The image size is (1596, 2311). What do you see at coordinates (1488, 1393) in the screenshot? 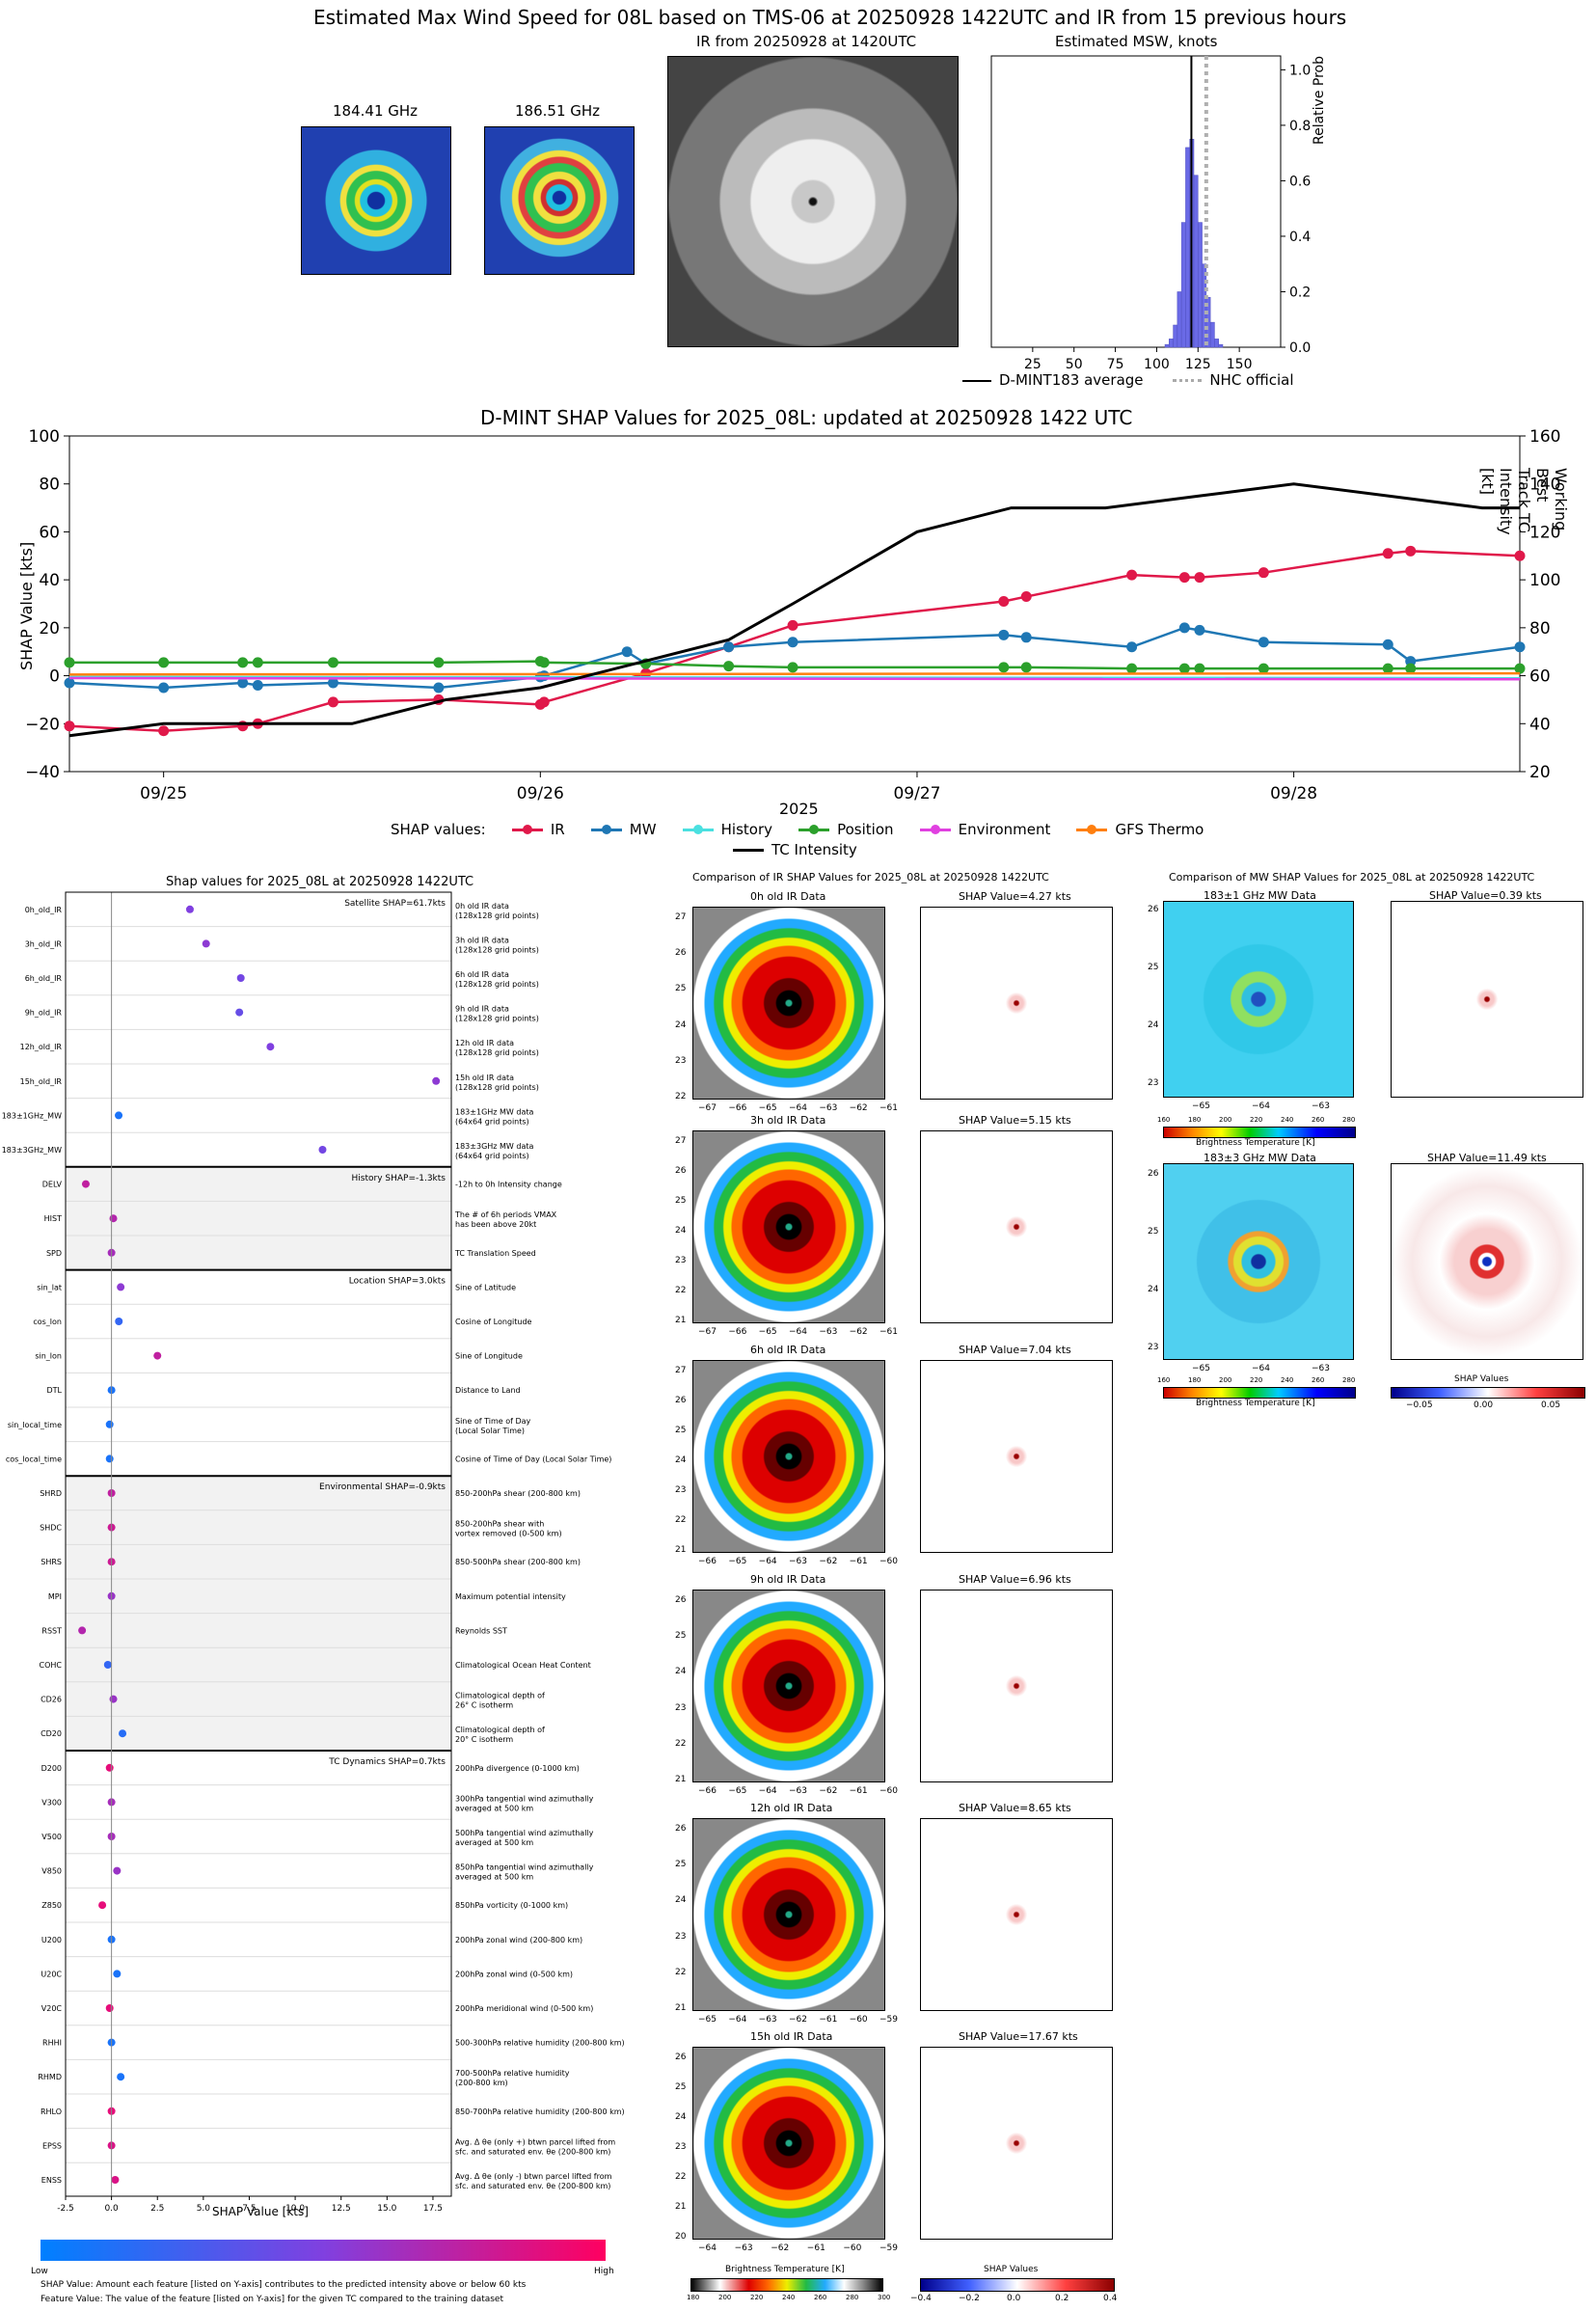
I see `mw-shap-colorbar` at bounding box center [1488, 1393].